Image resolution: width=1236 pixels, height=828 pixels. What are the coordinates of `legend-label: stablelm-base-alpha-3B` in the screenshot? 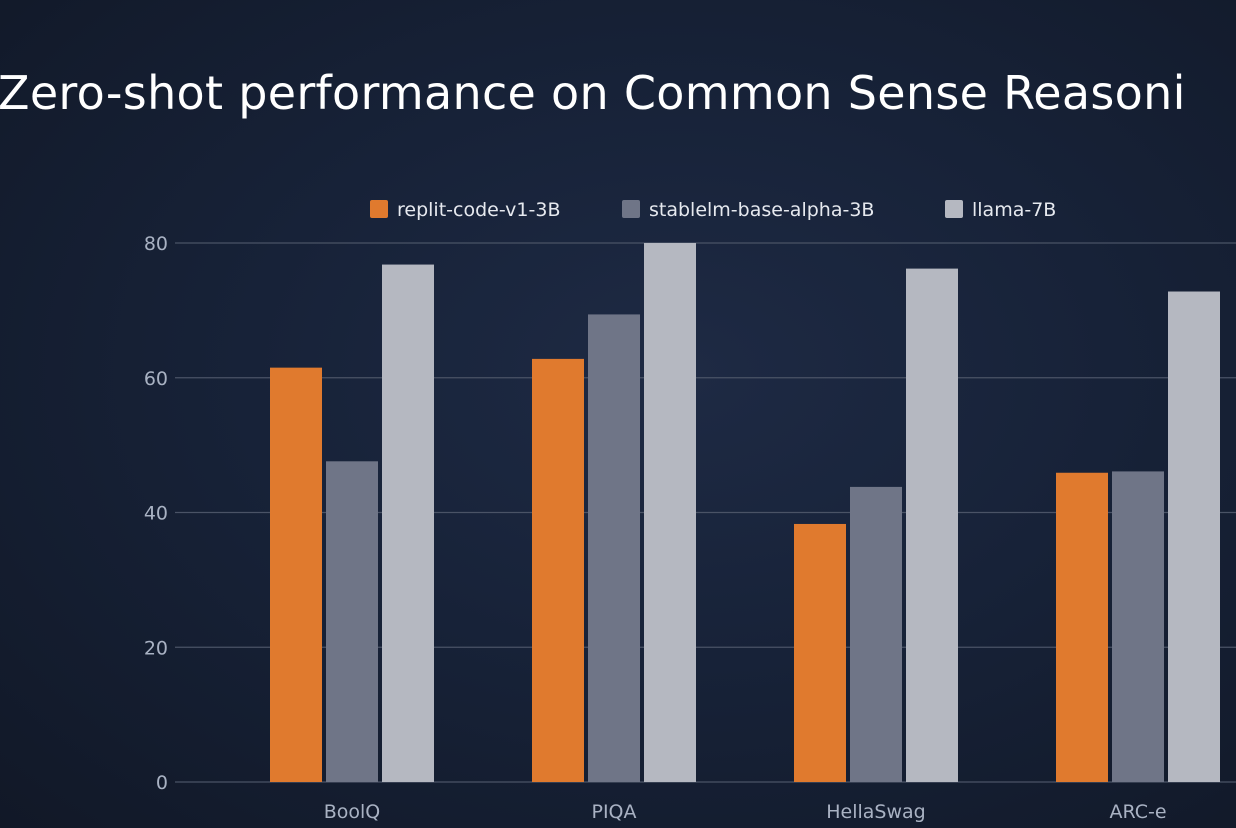 It's located at (761, 210).